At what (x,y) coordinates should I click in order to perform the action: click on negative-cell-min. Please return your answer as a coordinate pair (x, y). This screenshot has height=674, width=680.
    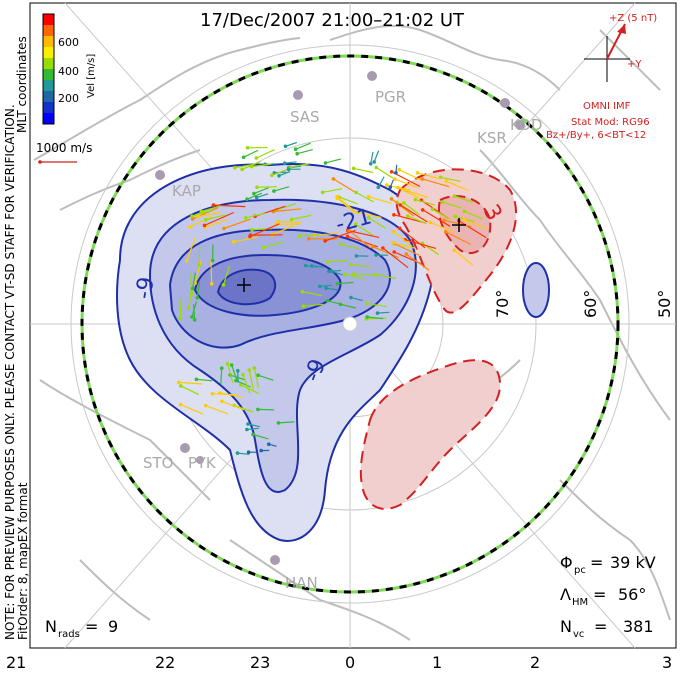
    Looking at the image, I should click on (246, 287).